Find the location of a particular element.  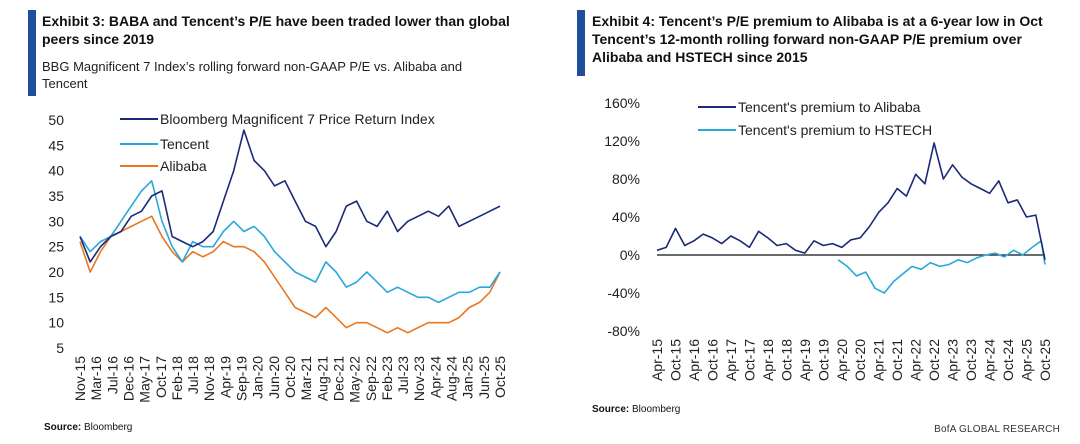

x-tick-label: Sep-19 is located at coordinates (242, 378).